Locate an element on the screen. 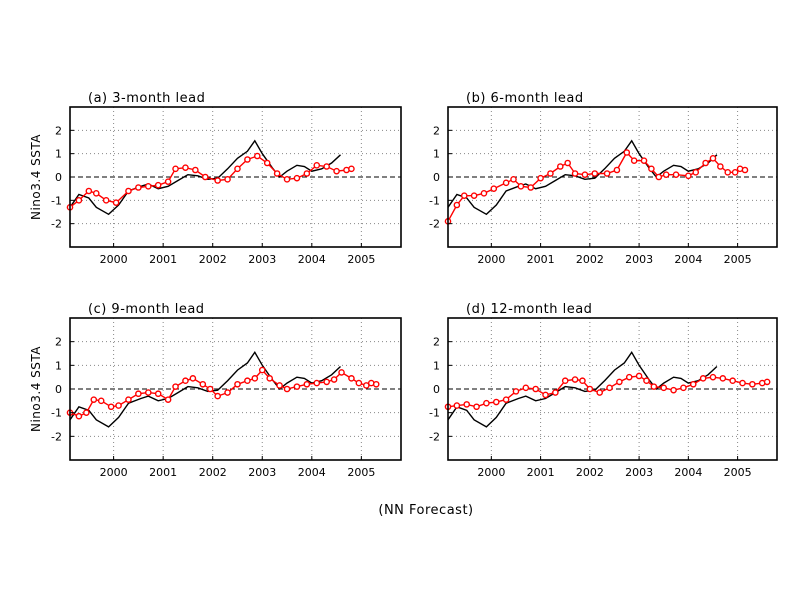  y-tick-label: -2 is located at coordinates (56, 224).